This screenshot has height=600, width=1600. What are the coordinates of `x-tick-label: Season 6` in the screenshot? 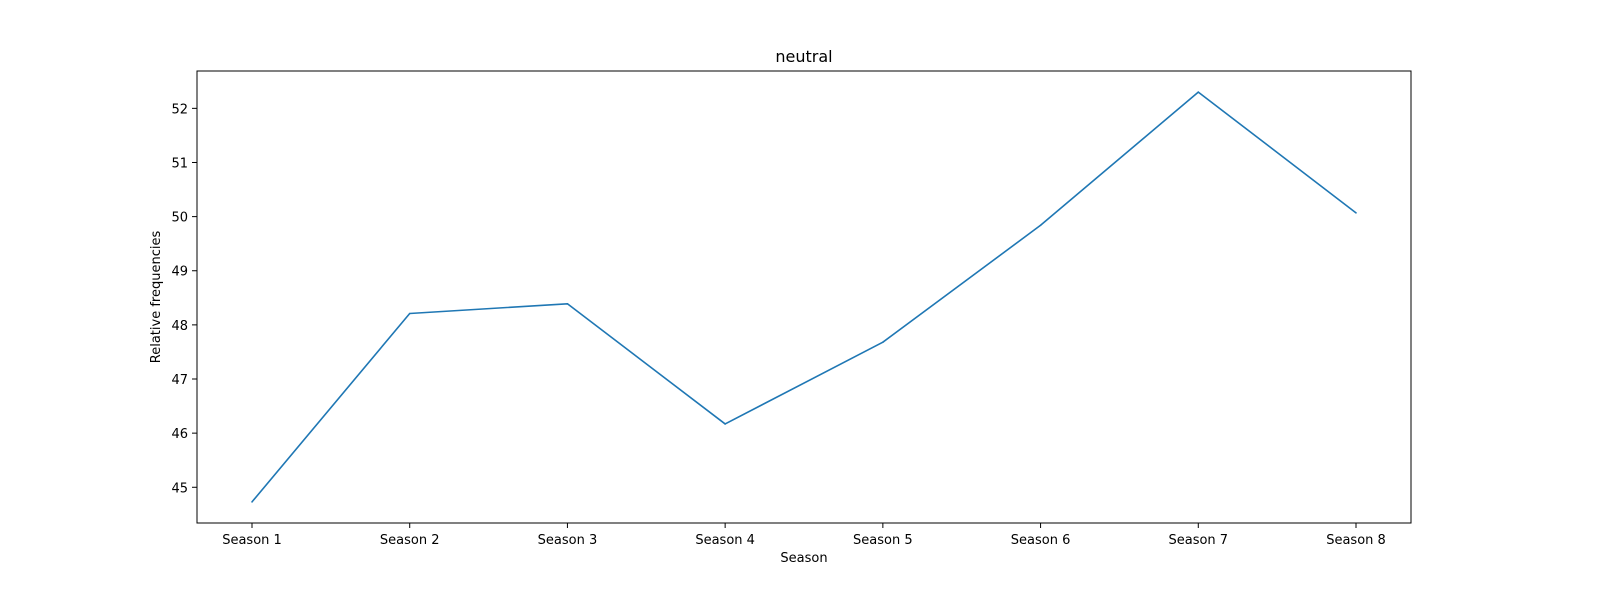 It's located at (1041, 540).